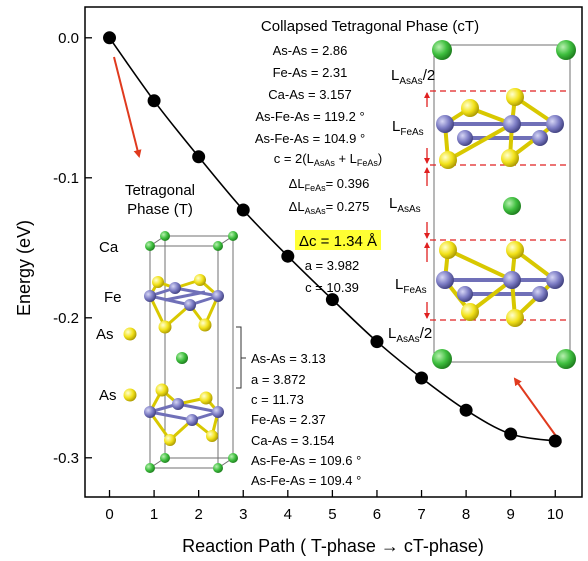  What do you see at coordinates (333, 546) in the screenshot?
I see `x-axis-title: Reaction Path ( T-phase → cT-phase)` at bounding box center [333, 546].